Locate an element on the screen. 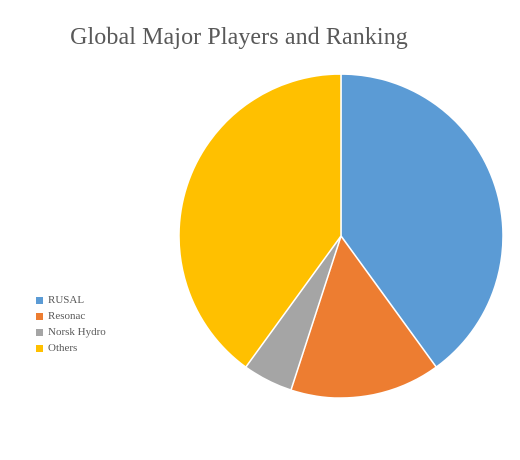  legend: RUSAL Resonac Norsk Hydro Others is located at coordinates (71, 324).